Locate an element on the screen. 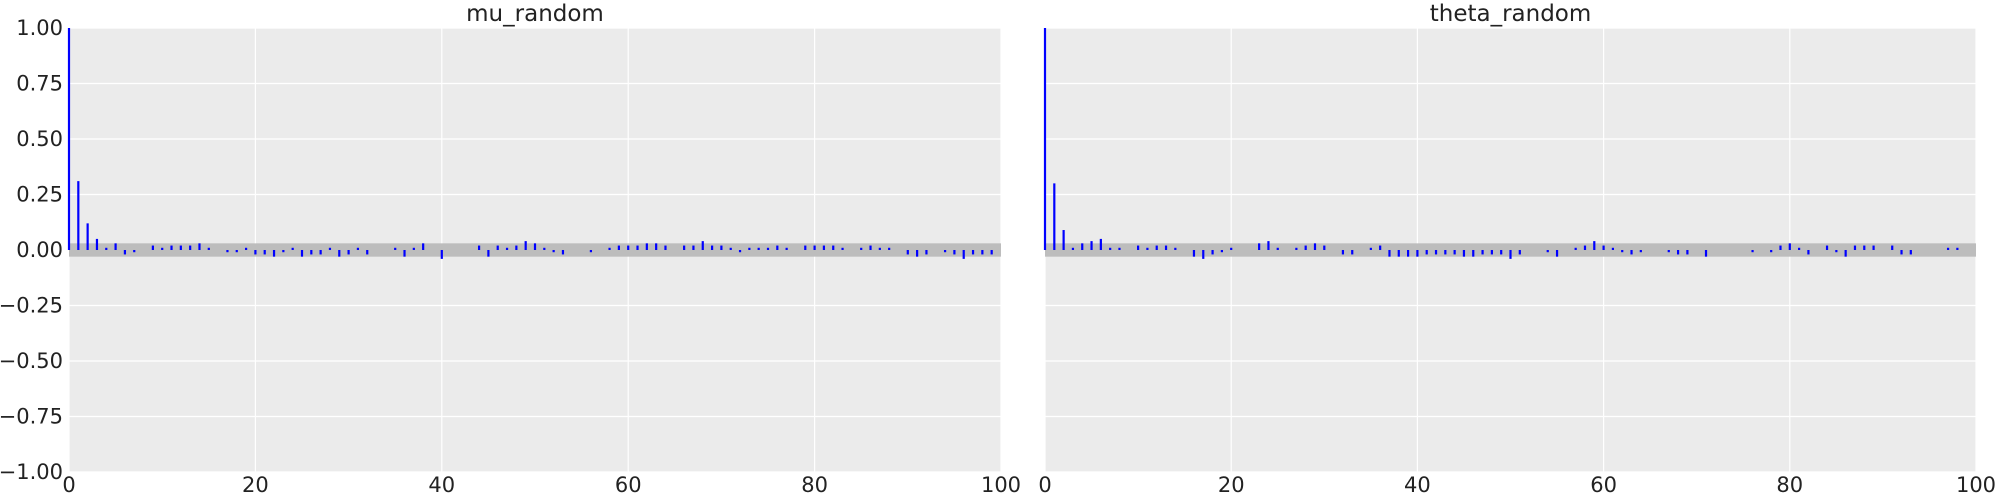 This screenshot has height=500, width=2000. y-tick-label: −0.25 is located at coordinates (31, 306).